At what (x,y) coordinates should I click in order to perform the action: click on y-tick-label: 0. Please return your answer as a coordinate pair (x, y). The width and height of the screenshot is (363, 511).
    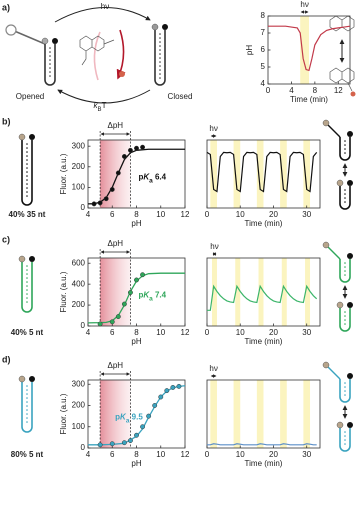
    Looking at the image, I should click on (83, 447).